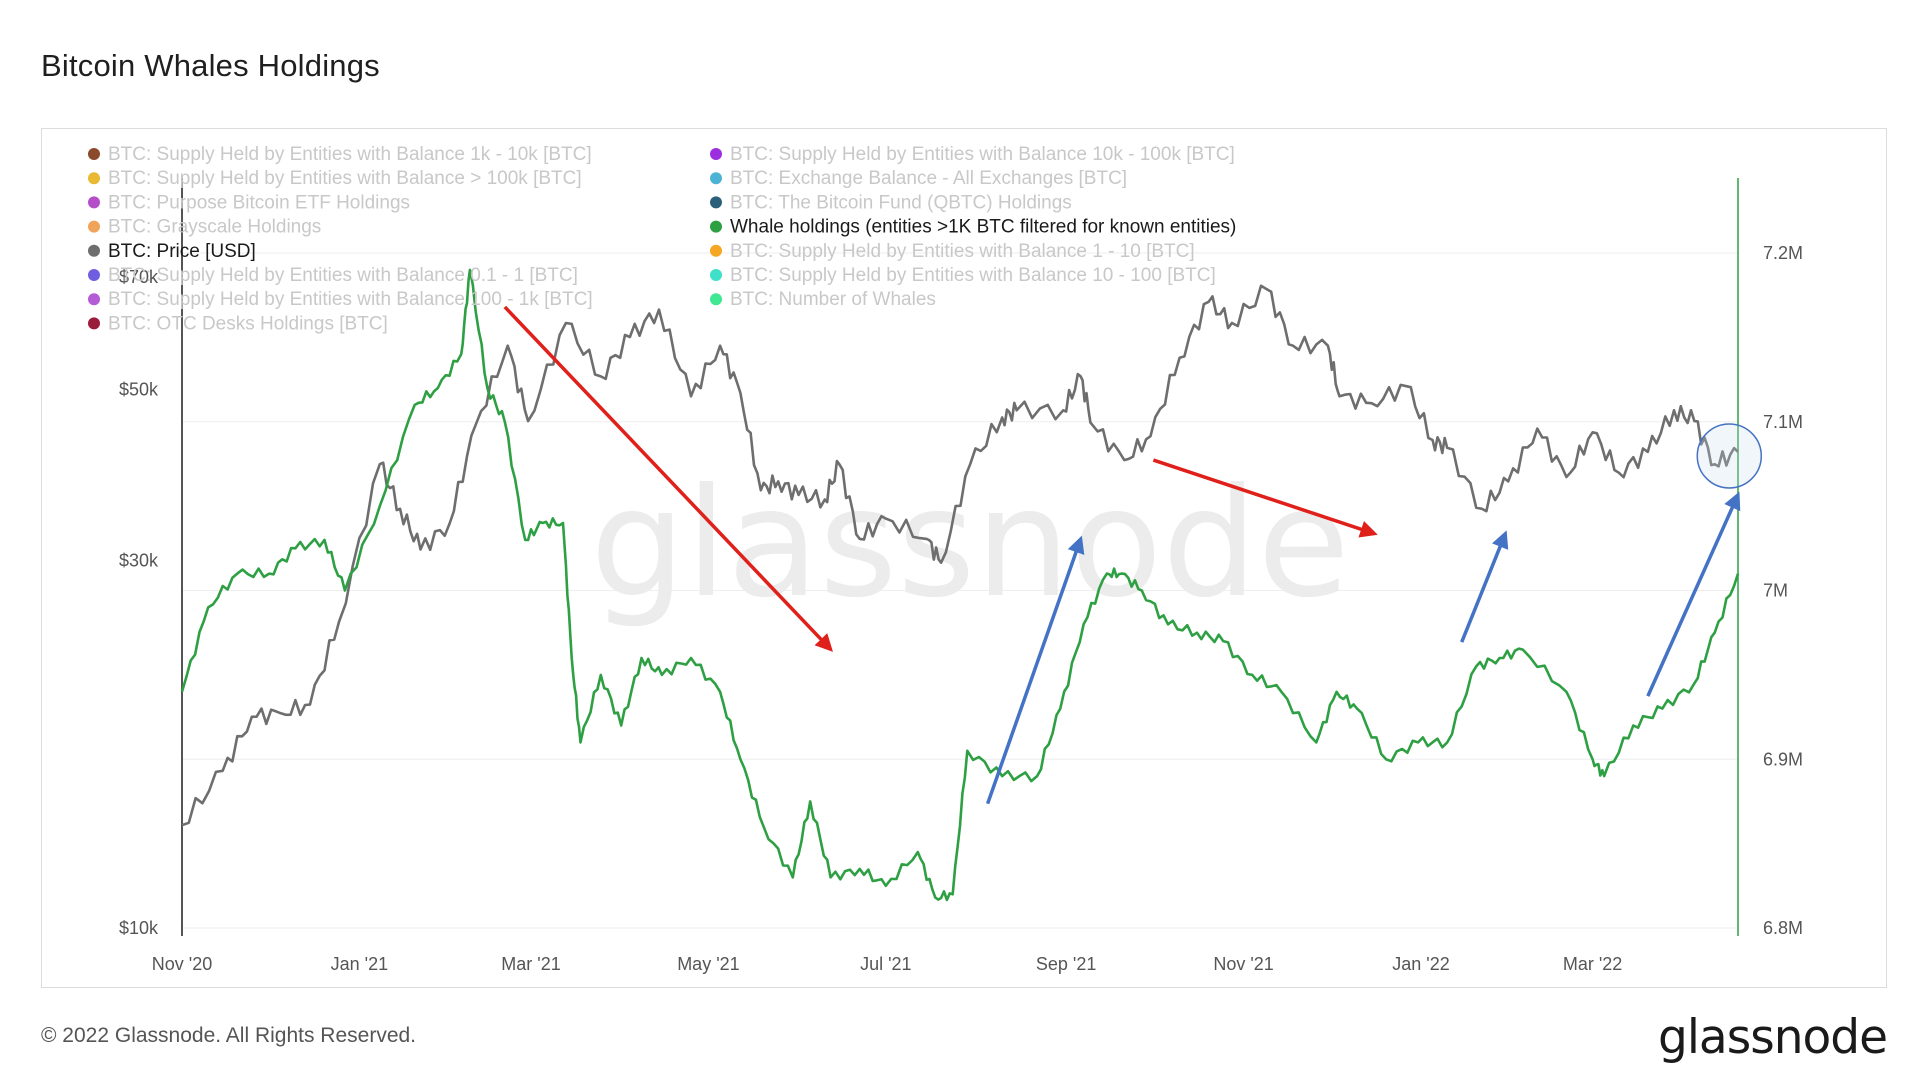 This screenshot has width=1920, height=1080. I want to click on y-right-tick-label: 6.8M, so click(1783, 928).